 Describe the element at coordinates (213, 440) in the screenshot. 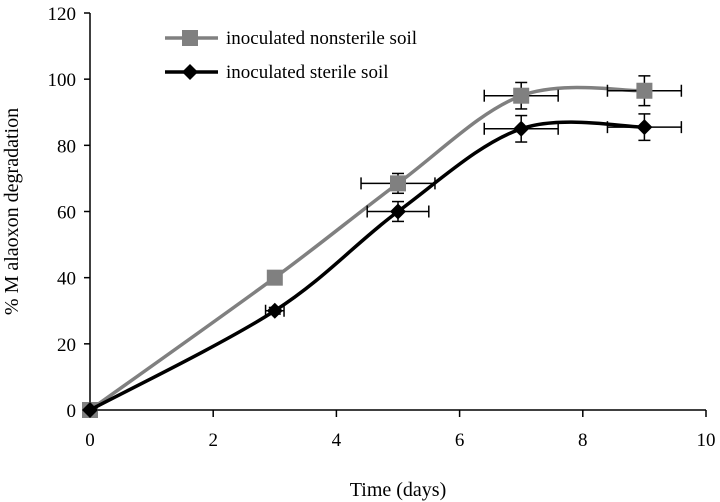

I see `x-tick-label: 2` at that location.